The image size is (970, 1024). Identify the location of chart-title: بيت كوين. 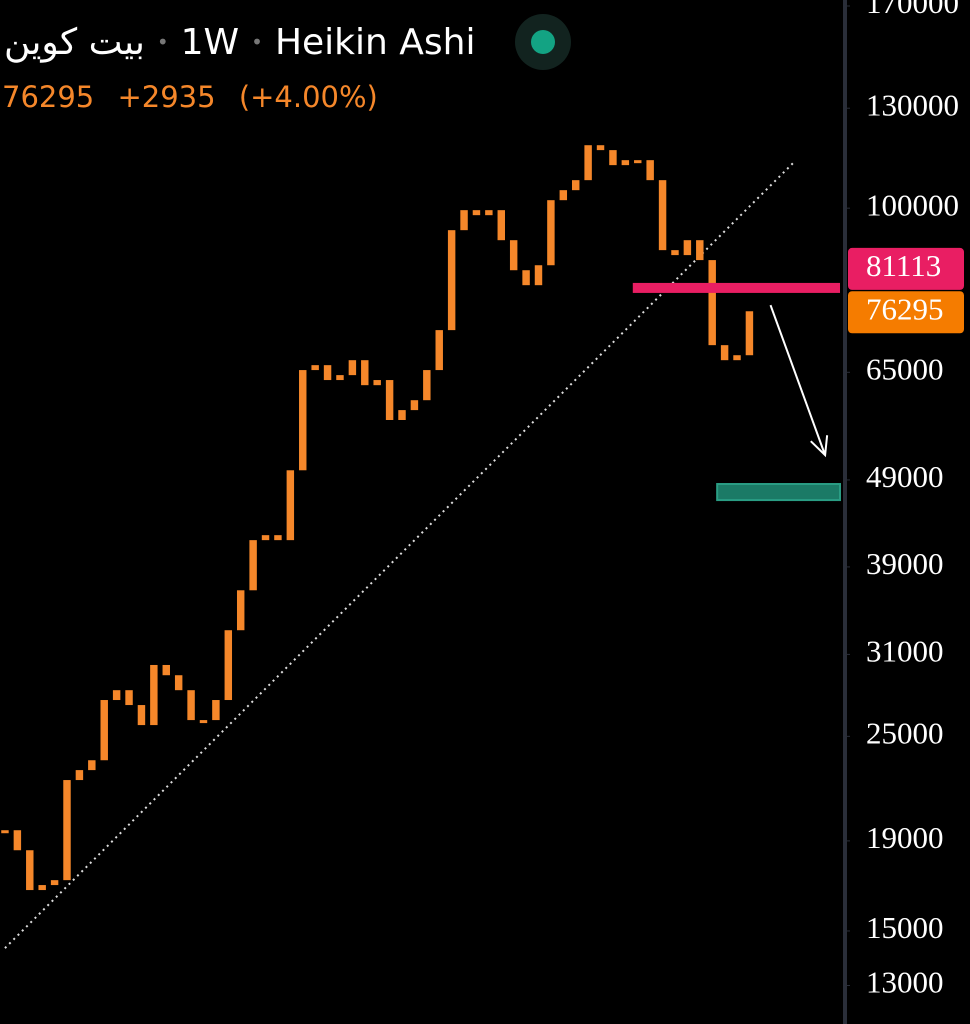
(74, 42).